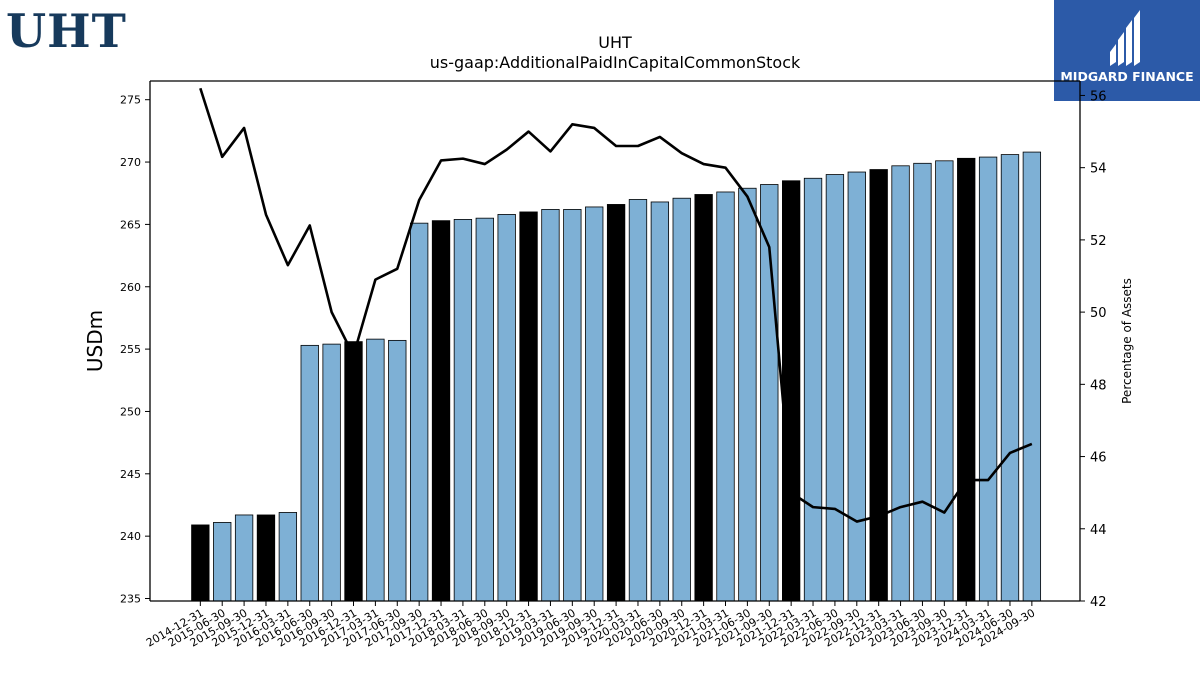 The height and width of the screenshot is (675, 1200). Describe the element at coordinates (130, 474) in the screenshot. I see `y-tick-label: 245` at that location.